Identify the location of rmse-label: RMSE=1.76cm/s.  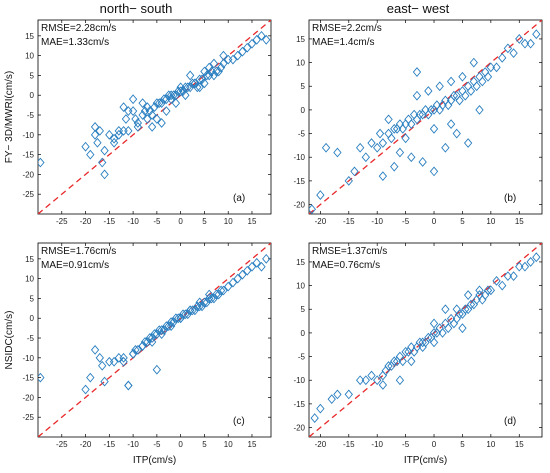
(78, 251).